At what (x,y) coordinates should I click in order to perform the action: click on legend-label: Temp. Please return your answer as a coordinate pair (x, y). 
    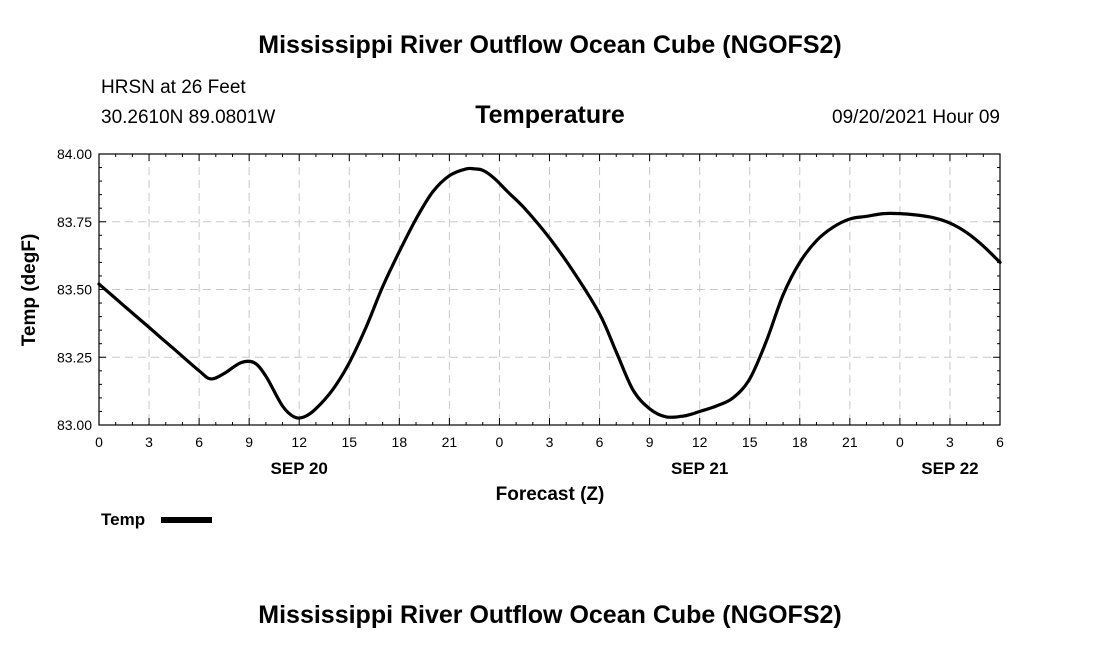
    Looking at the image, I should click on (123, 519).